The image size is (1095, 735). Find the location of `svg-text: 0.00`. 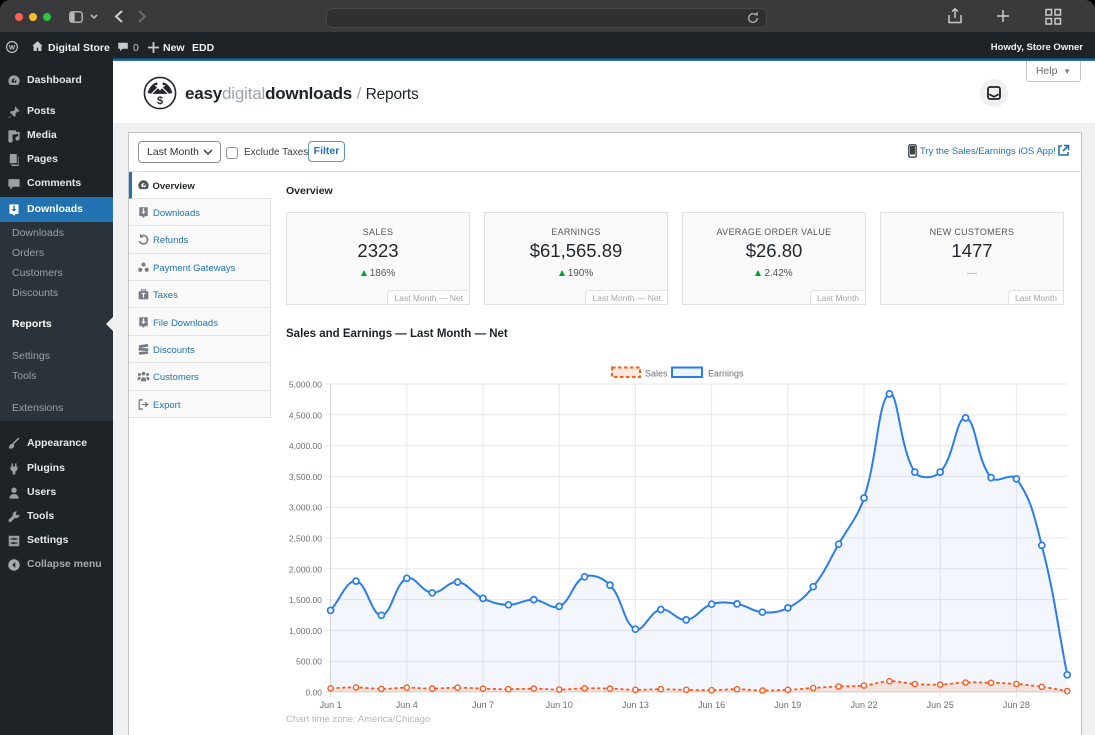

svg-text: 0.00 is located at coordinates (313, 693).